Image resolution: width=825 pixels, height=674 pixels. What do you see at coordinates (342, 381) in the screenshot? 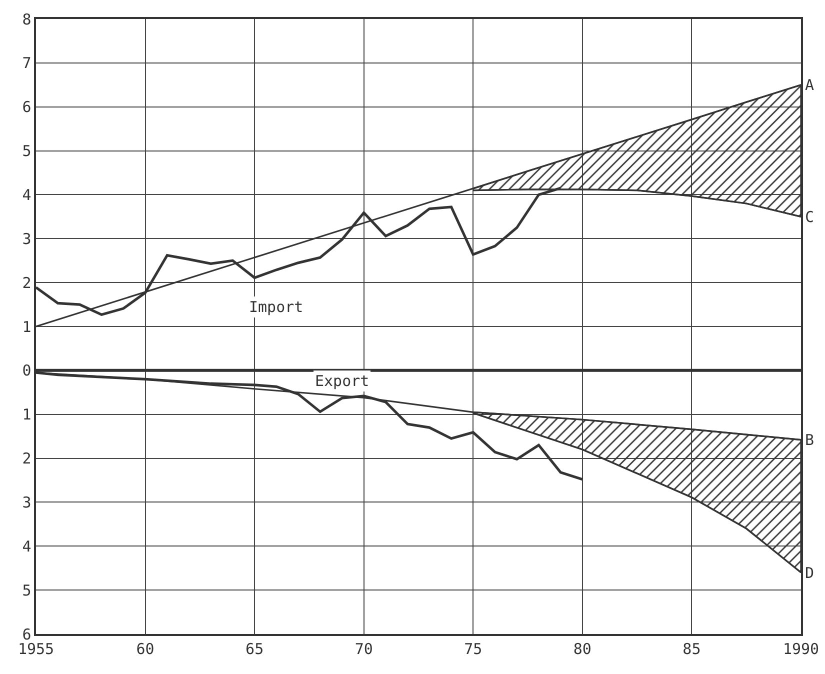
I see `series-label: Export` at bounding box center [342, 381].